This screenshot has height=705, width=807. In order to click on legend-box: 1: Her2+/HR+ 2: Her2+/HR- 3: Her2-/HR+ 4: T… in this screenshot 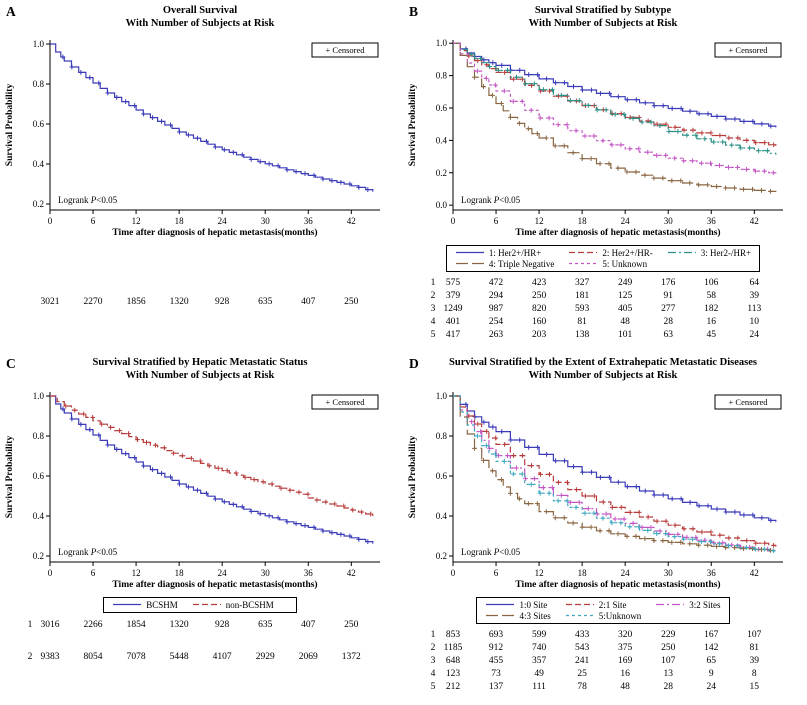, I will do `click(603, 258)`.